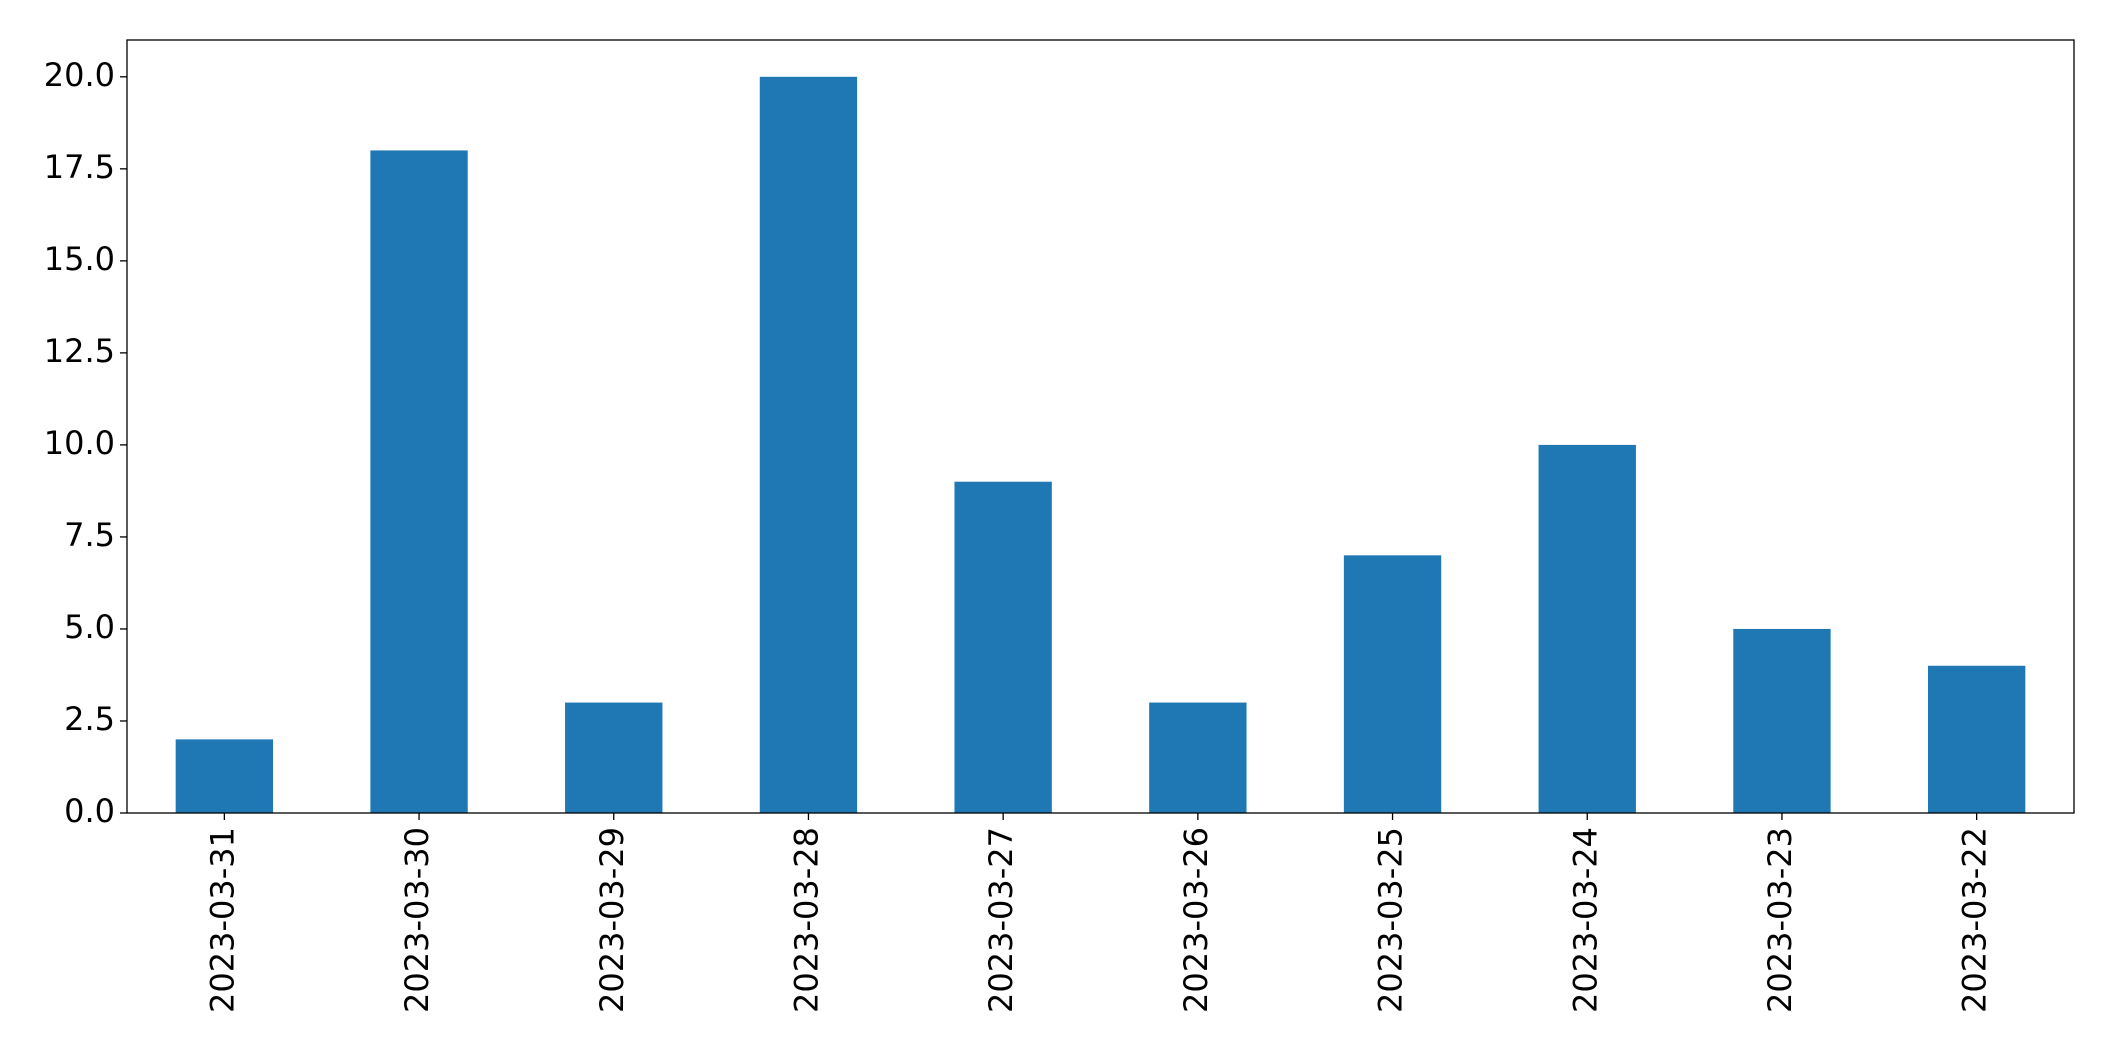 Image resolution: width=2104 pixels, height=1061 pixels. I want to click on y-tick-label: 2.5, so click(89, 719).